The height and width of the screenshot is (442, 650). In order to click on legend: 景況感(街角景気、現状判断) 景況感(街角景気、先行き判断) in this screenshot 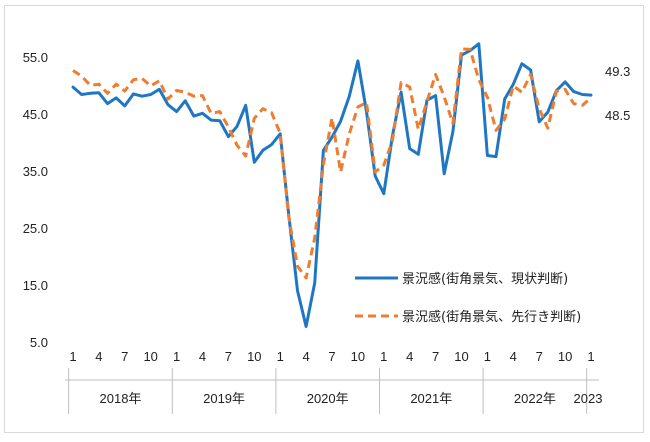, I will do `click(468, 298)`.